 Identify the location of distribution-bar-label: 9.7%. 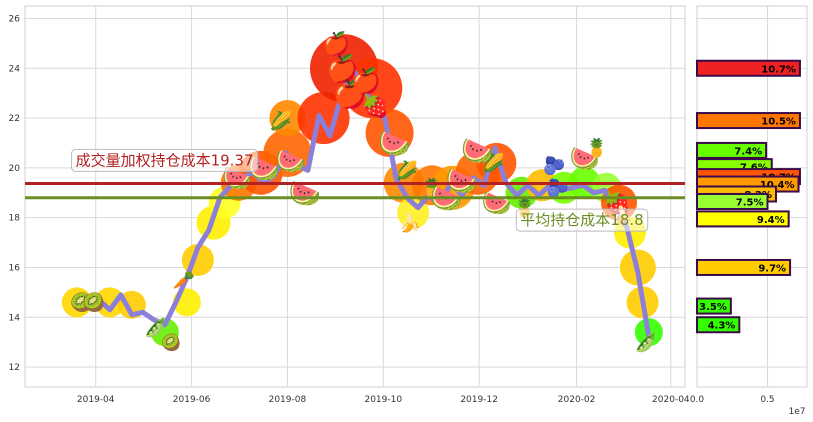
(772, 268).